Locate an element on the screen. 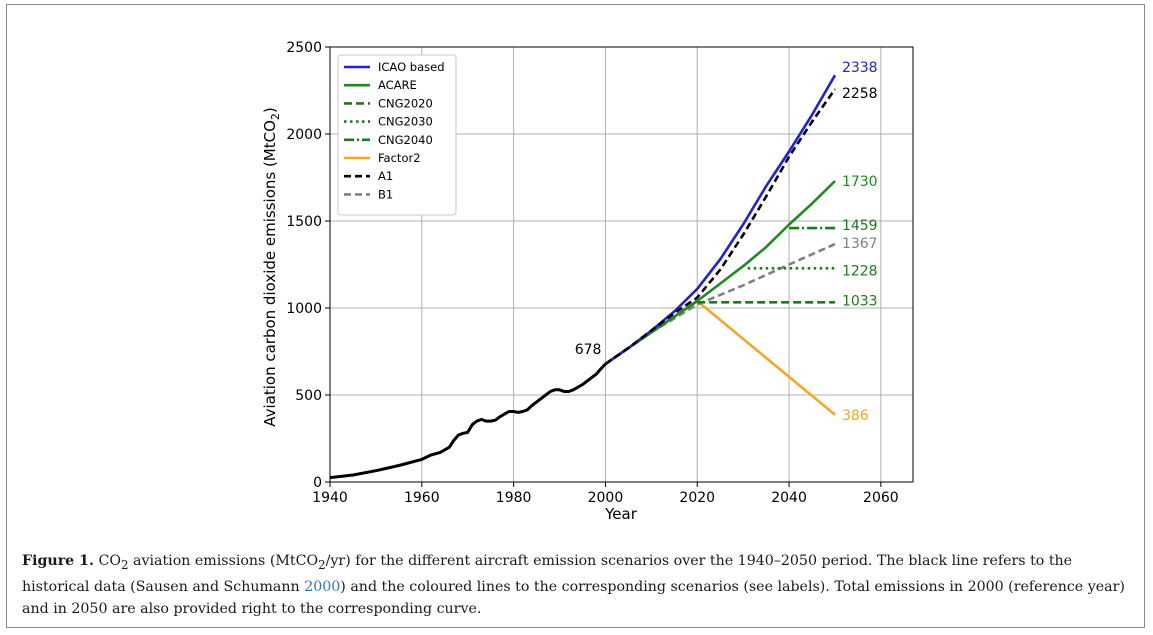  x-tick-label: 2060 is located at coordinates (881, 498).